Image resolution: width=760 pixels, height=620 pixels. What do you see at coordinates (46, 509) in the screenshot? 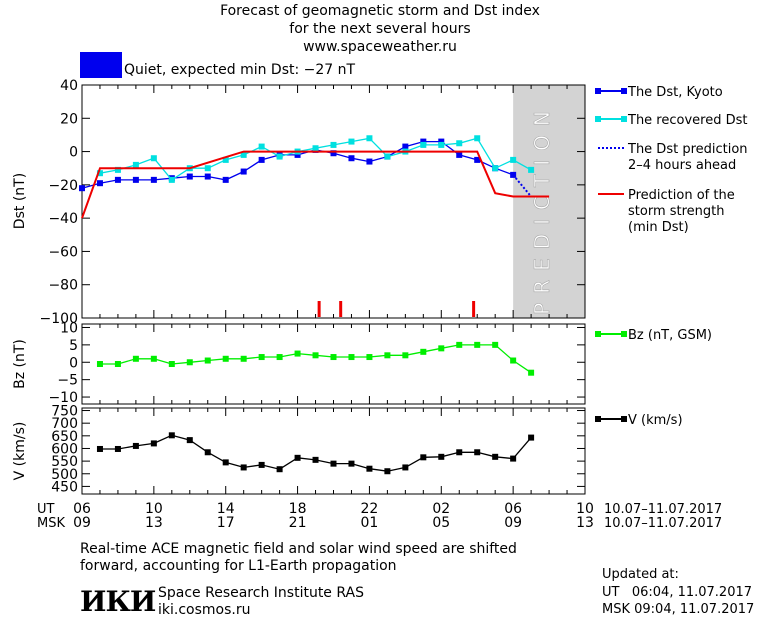
I see `x-axis-ut-label: UT` at bounding box center [46, 509].